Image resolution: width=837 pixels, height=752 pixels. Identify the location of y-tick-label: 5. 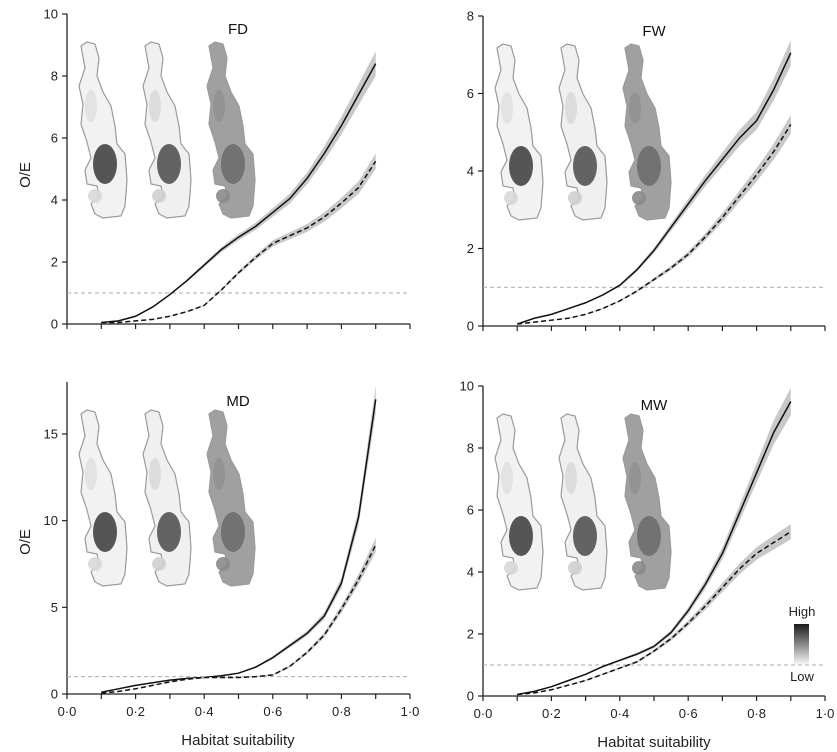
(54, 607).